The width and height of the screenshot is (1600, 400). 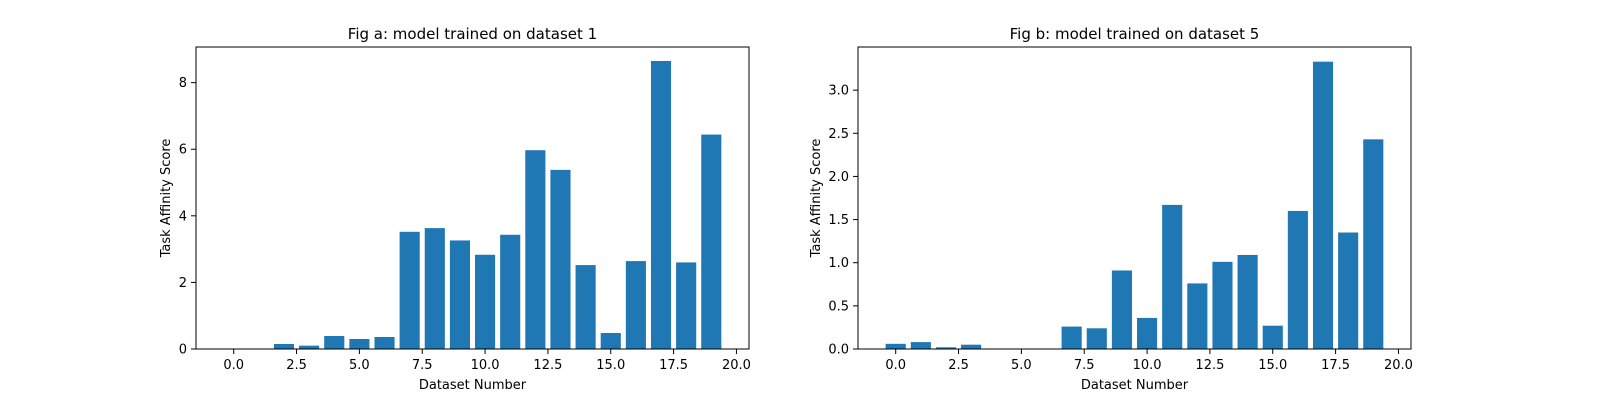 I want to click on y-tick-label: 0.0, so click(x=838, y=350).